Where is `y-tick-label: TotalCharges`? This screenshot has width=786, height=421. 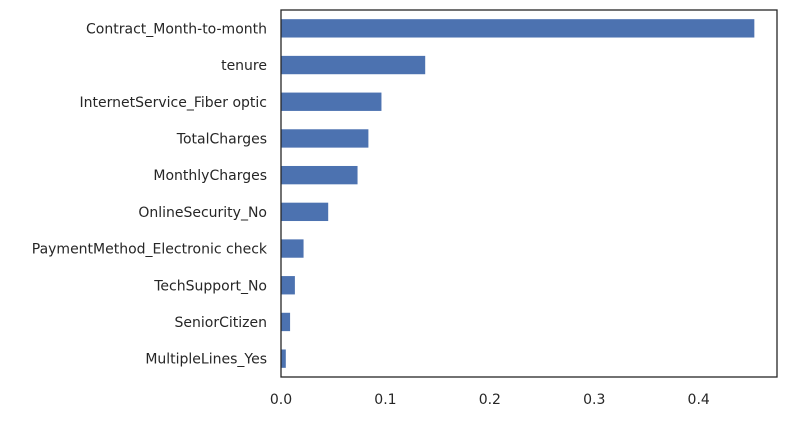 y-tick-label: TotalCharges is located at coordinates (221, 139).